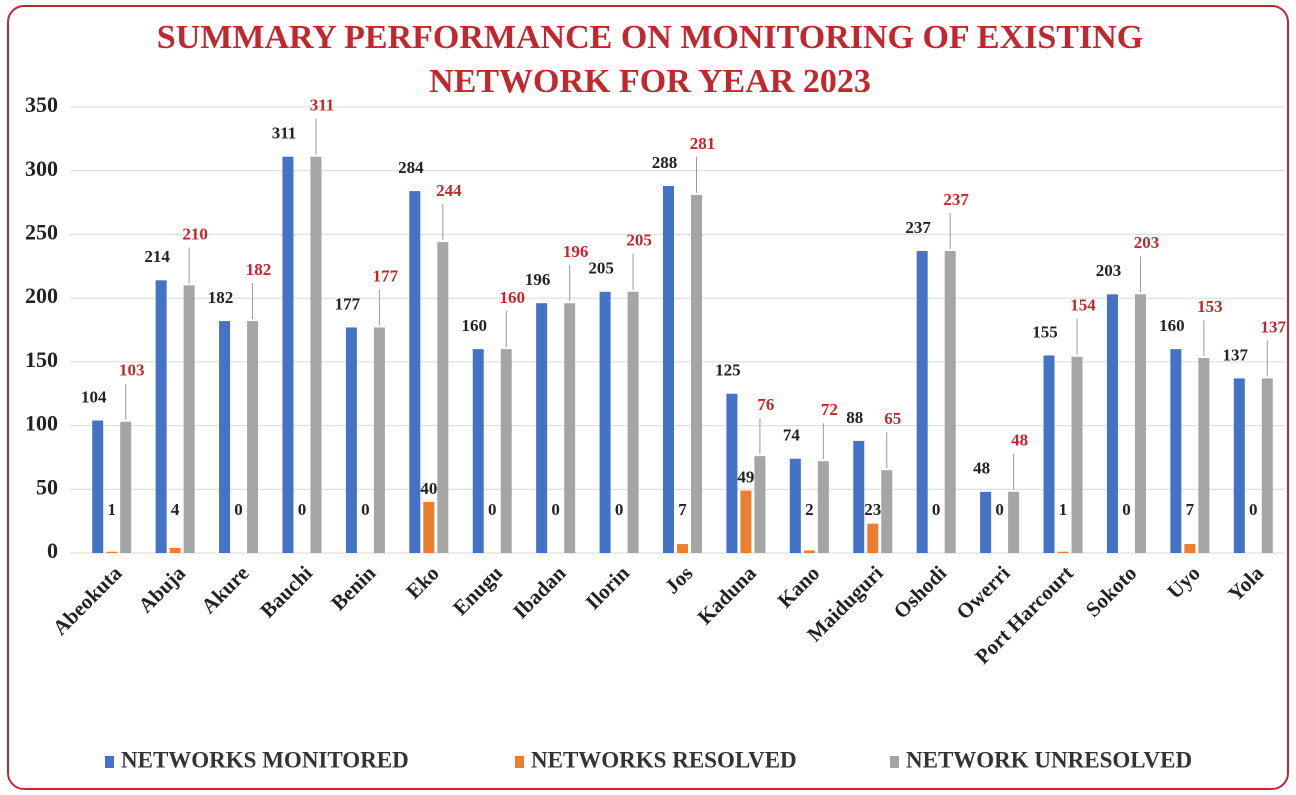 This screenshot has height=795, width=1296. Describe the element at coordinates (175, 509) in the screenshot. I see `data-label: 4` at that location.